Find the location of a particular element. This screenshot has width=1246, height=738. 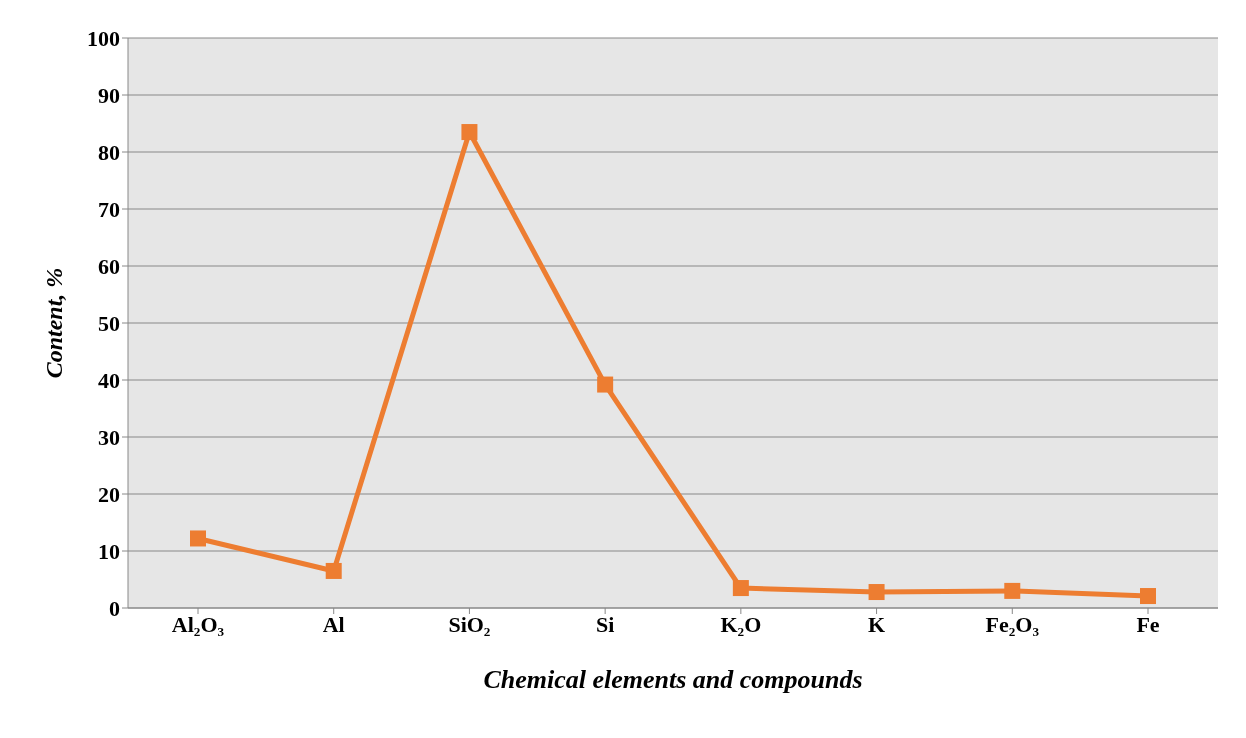

y-tick-label: 40 is located at coordinates (109, 380).